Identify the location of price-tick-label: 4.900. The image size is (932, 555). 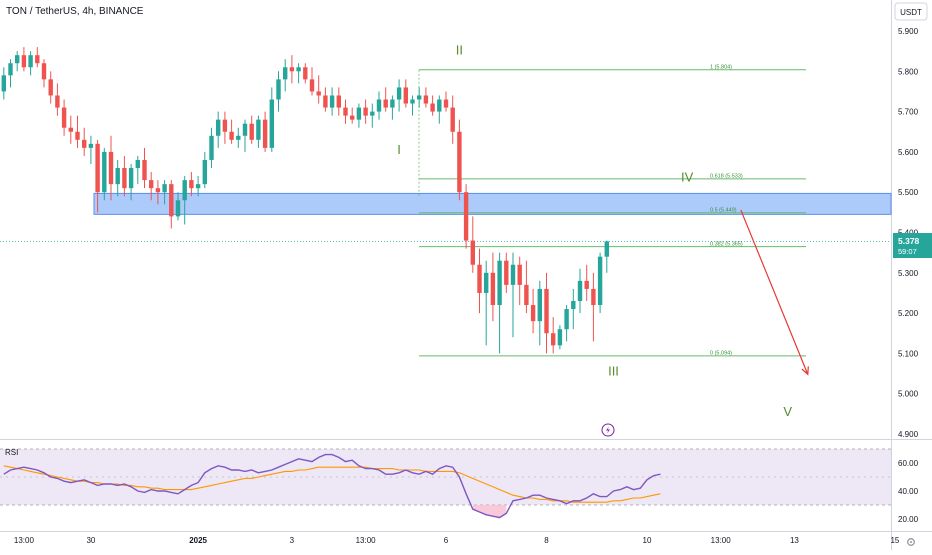
(908, 434).